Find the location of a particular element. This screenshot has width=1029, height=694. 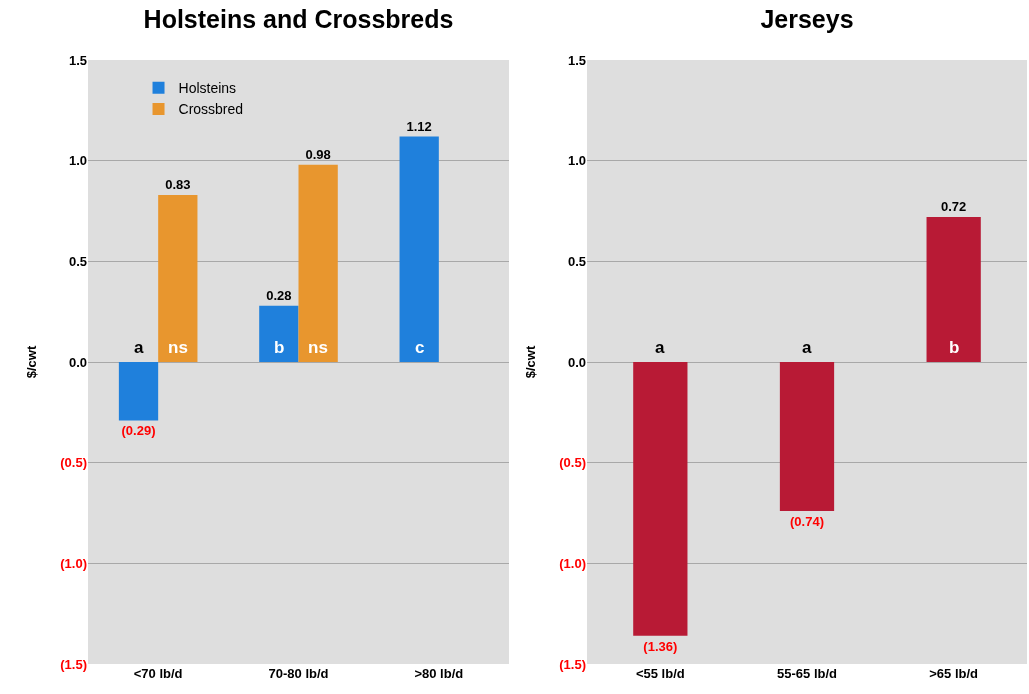

chart-title: Jerseys is located at coordinates (807, 18).